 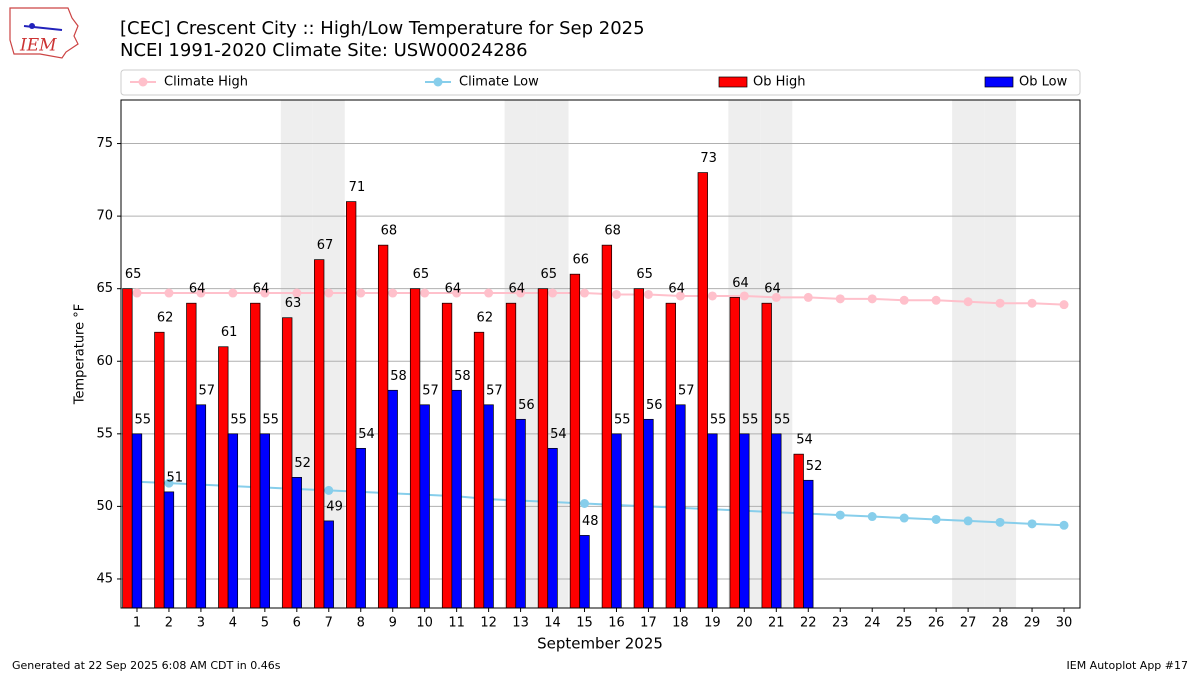 I want to click on x-tick-label: 10, so click(x=424, y=623).